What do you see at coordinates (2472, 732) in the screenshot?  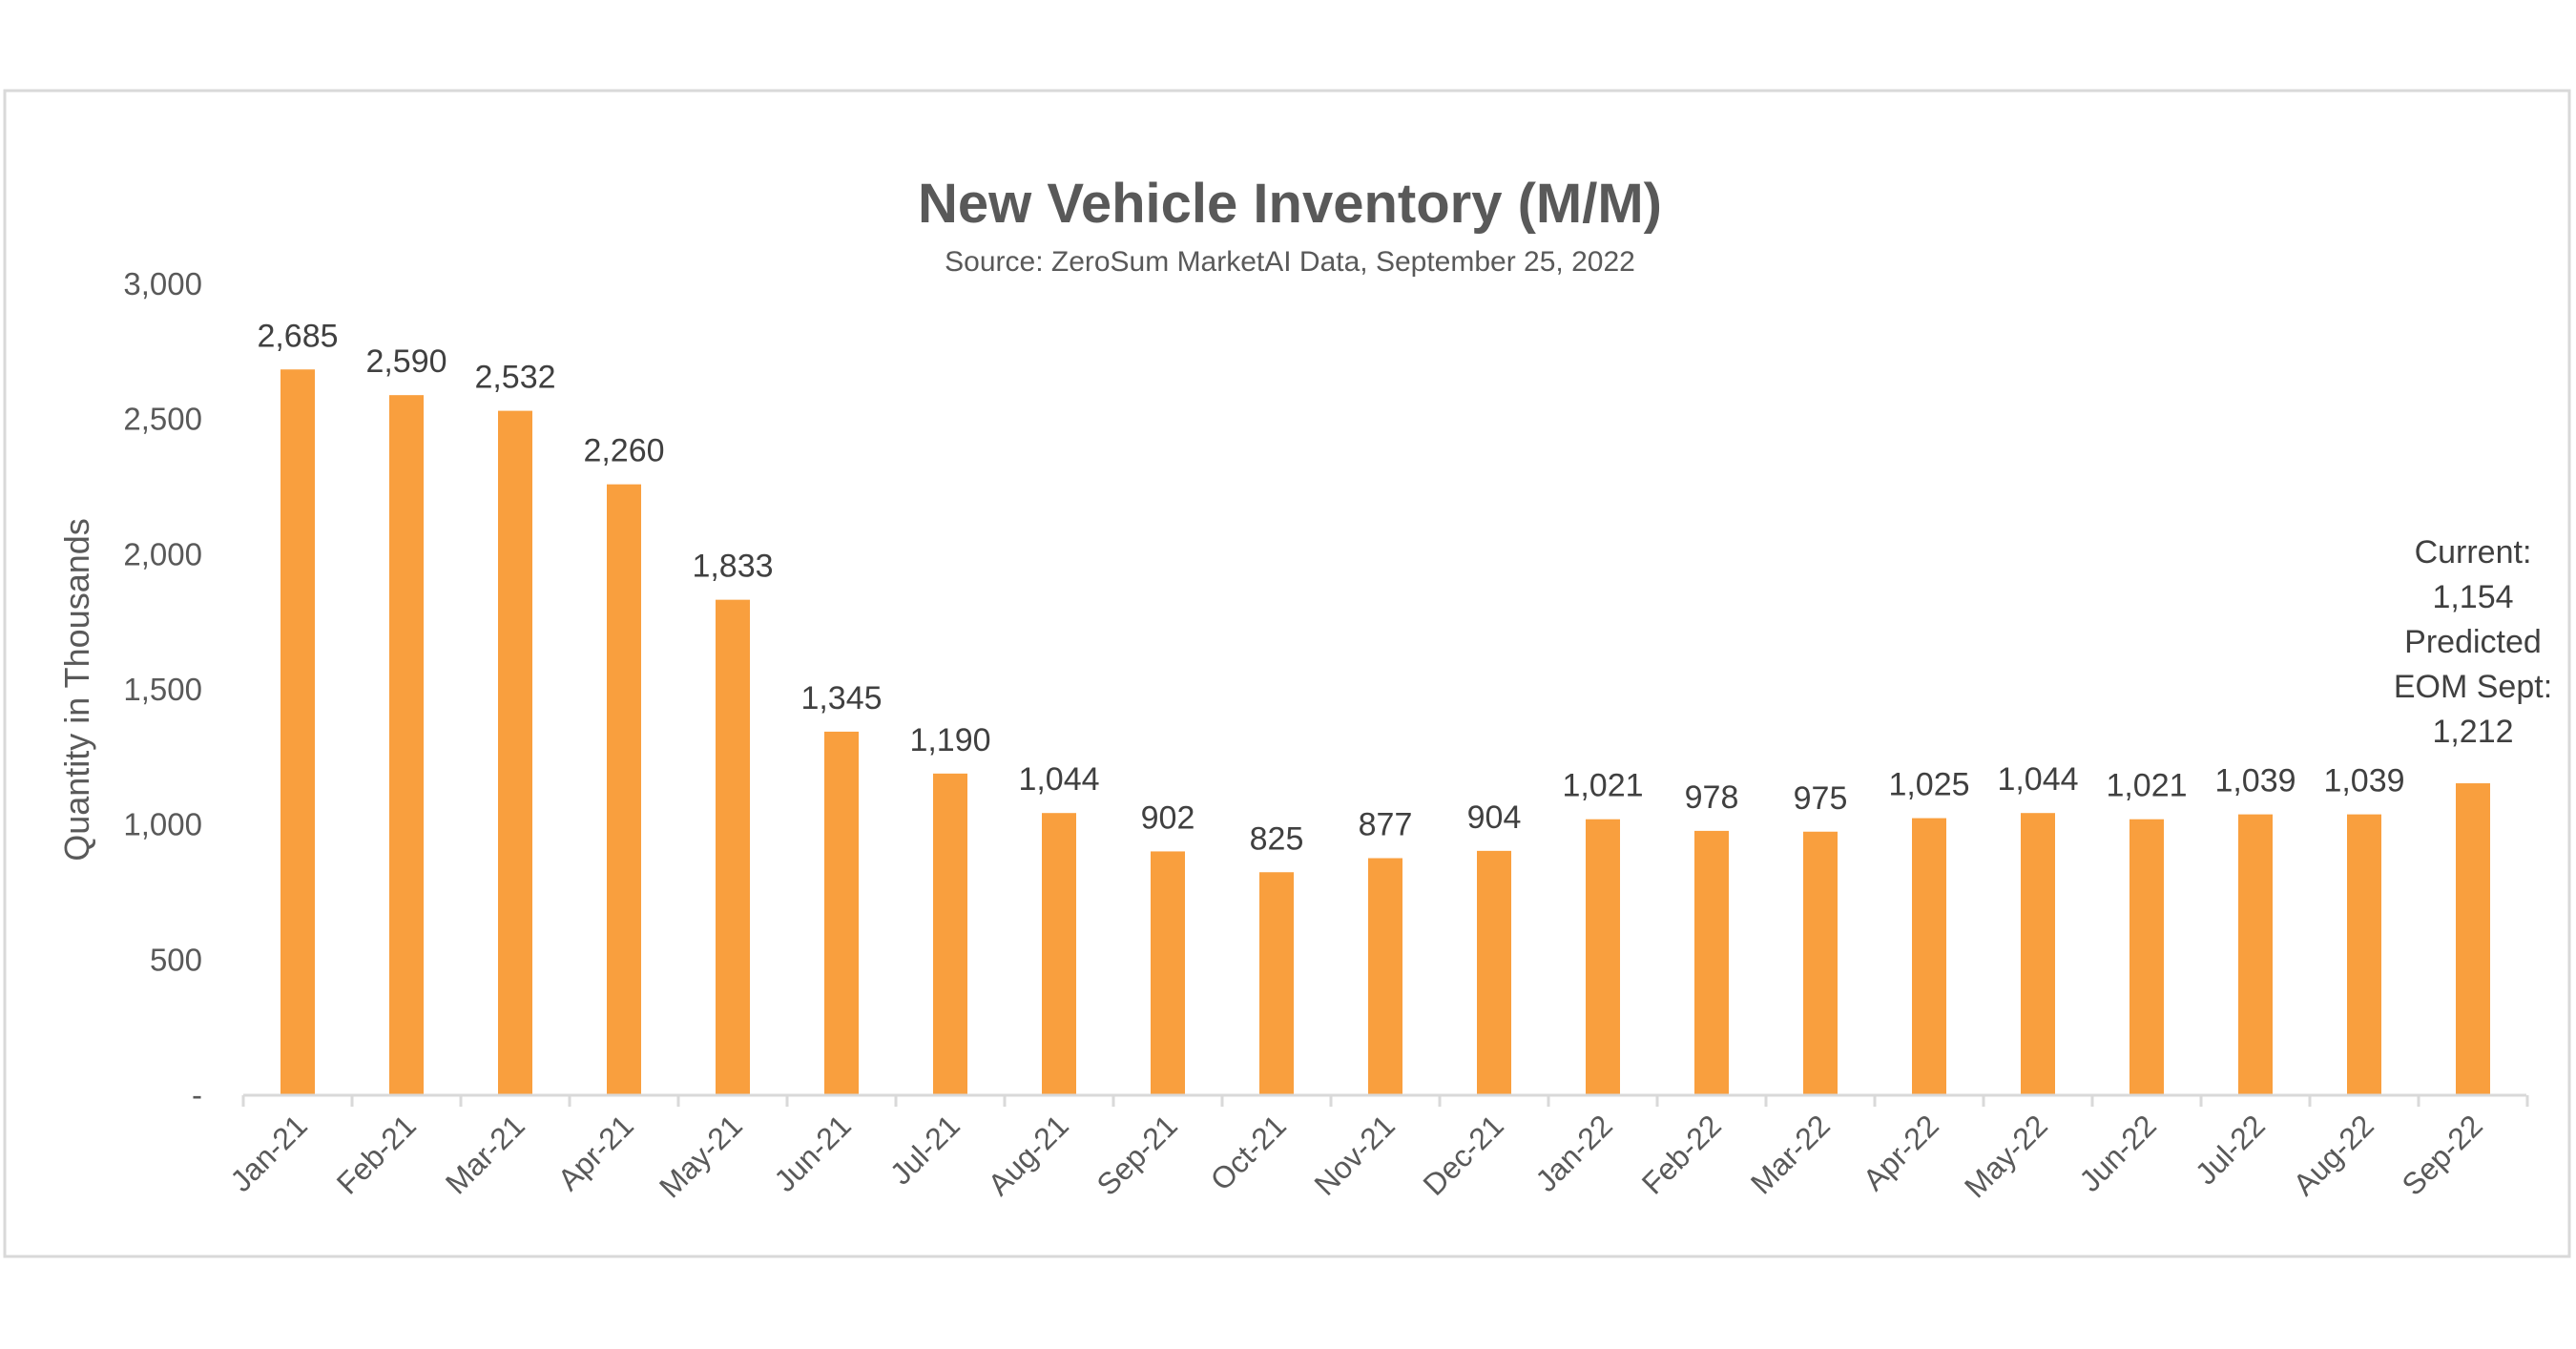 I see `annotation-line: 1,212` at bounding box center [2472, 732].